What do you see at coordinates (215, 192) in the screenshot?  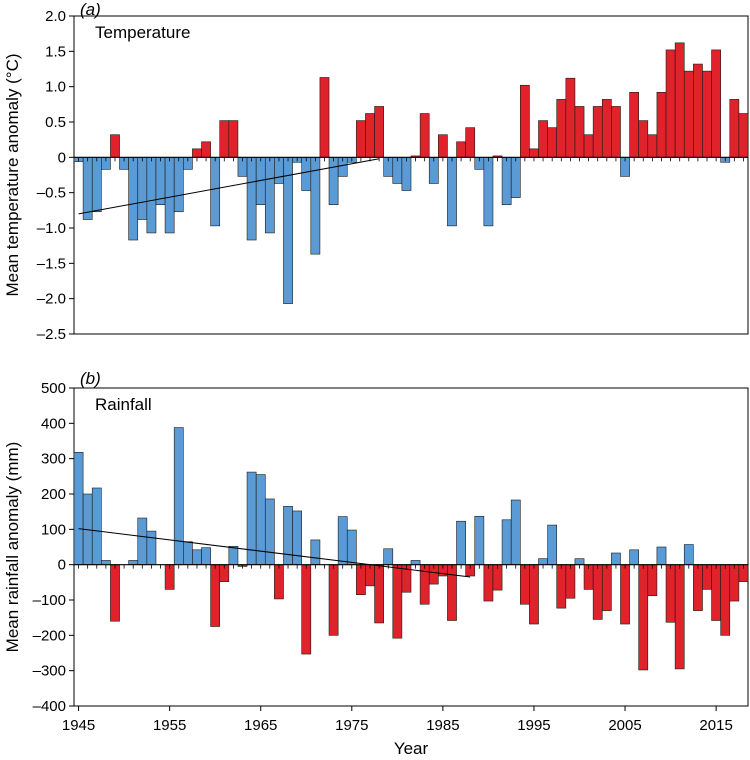 I see `temperature-bar-1960` at bounding box center [215, 192].